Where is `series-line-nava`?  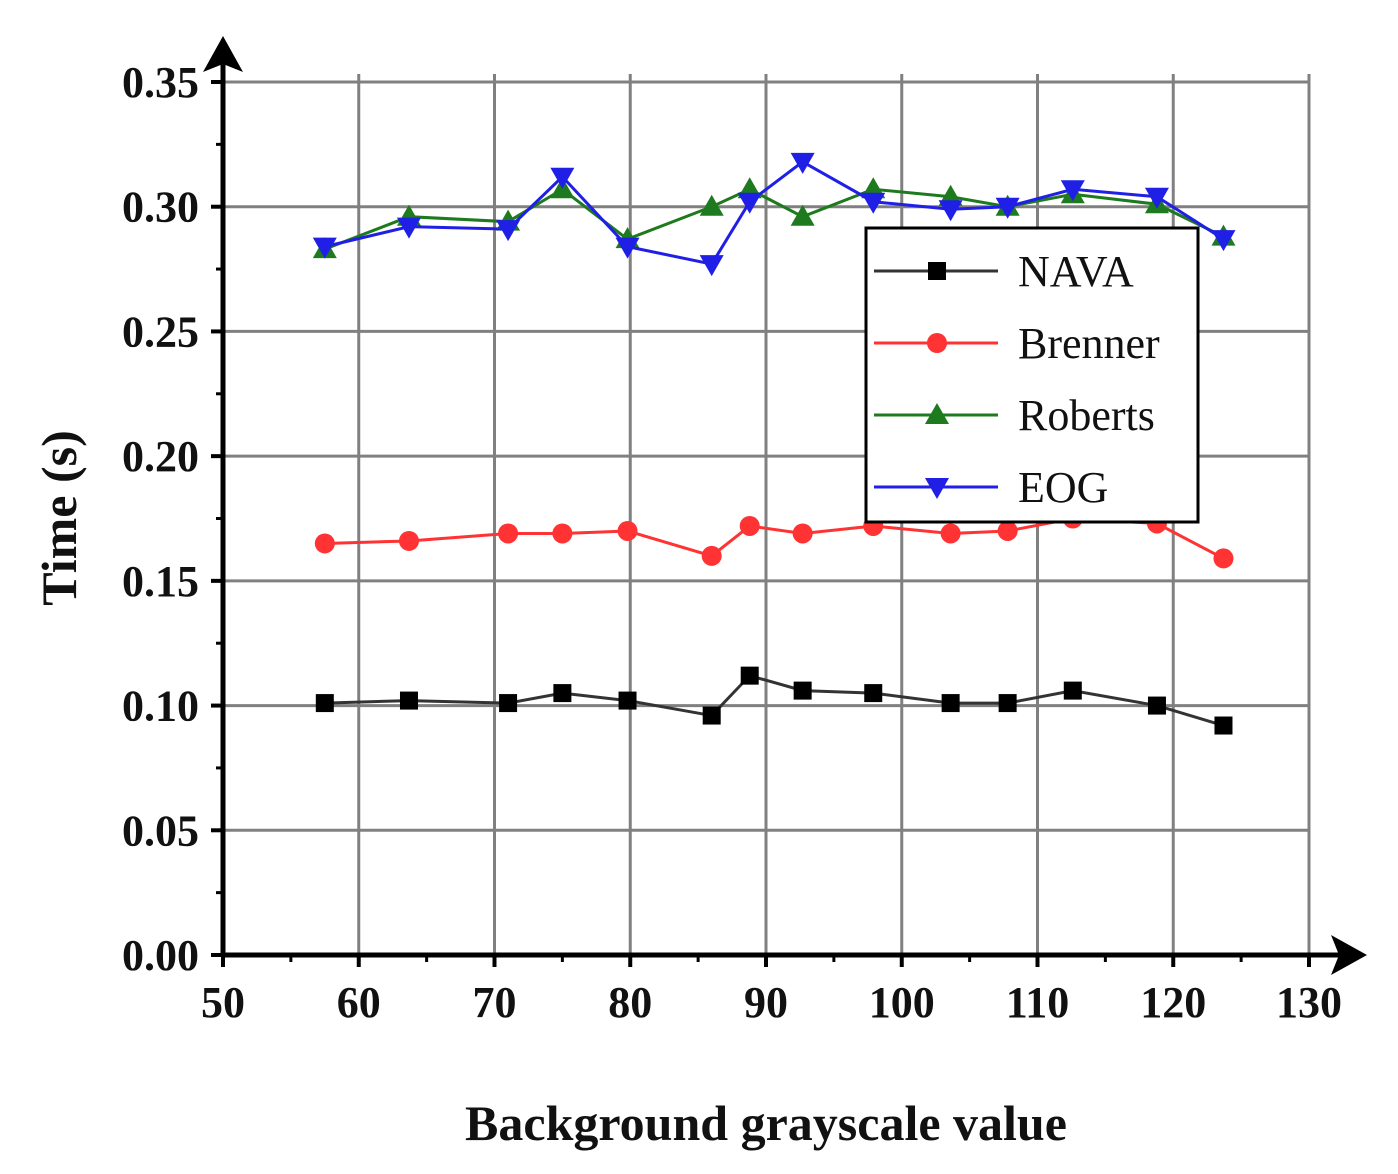 series-line-nava is located at coordinates (774, 700).